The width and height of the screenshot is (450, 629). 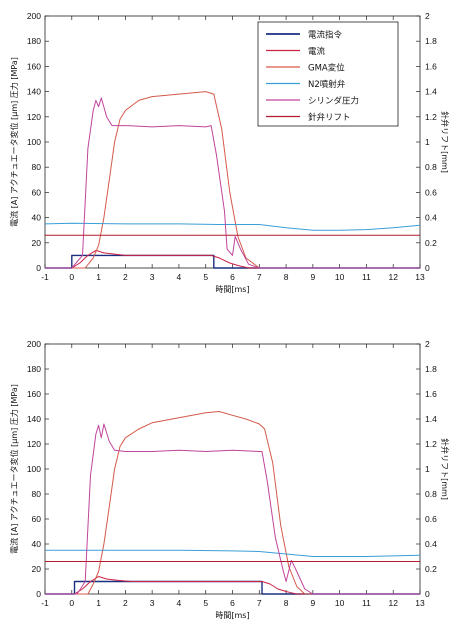 I want to click on legend-label: 針弁リフト, so click(x=329, y=117).